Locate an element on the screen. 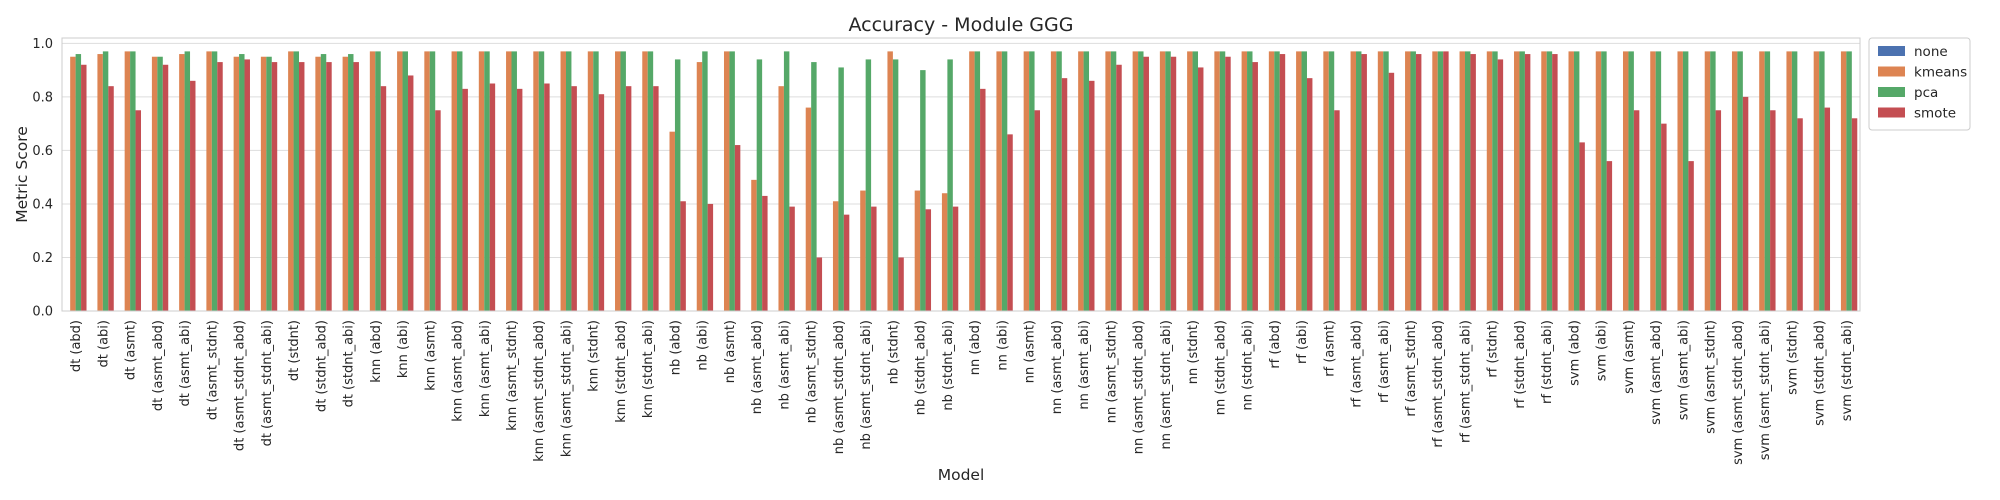  x-tick-label: svm (asmt_abd) is located at coordinates (1656, 372).